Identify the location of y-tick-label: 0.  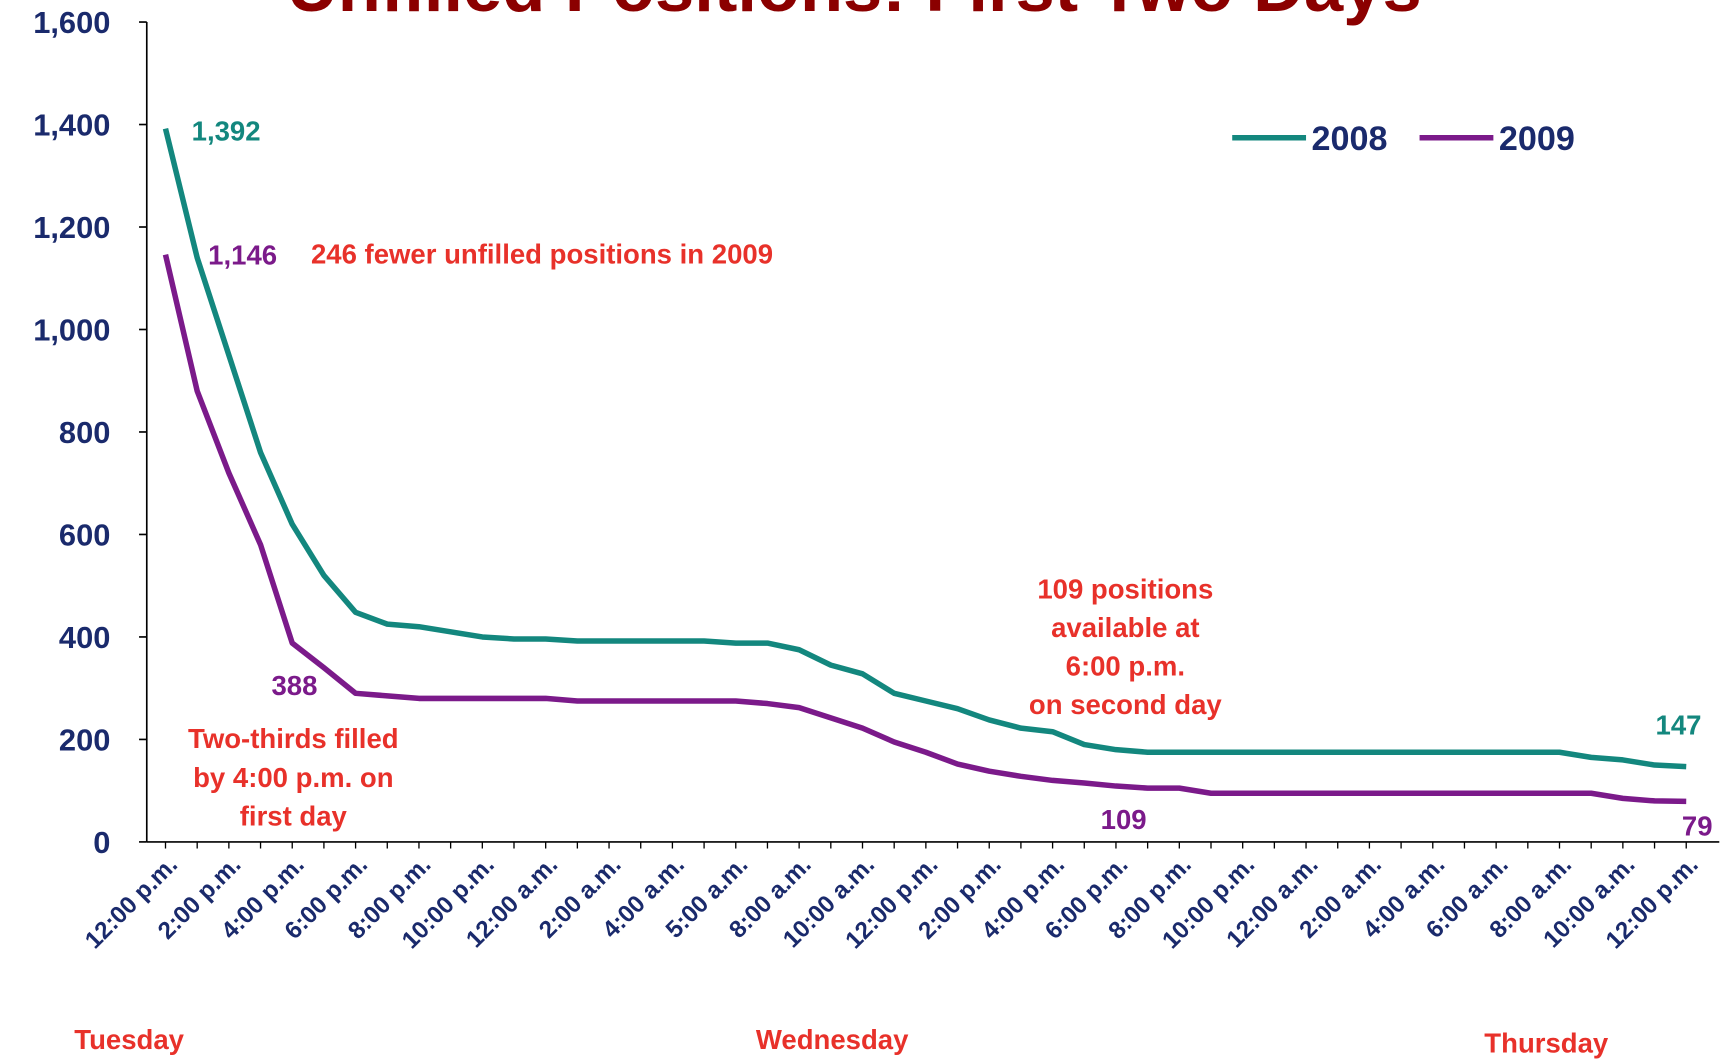
(101, 842).